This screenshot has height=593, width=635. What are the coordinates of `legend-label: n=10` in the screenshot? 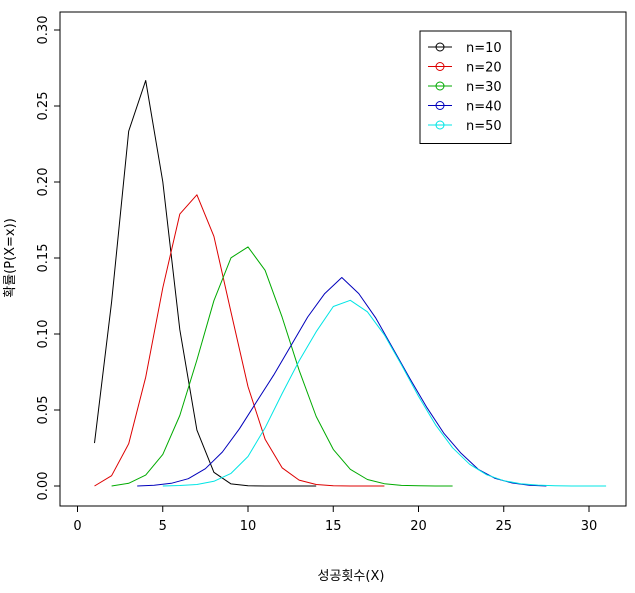 It's located at (484, 48).